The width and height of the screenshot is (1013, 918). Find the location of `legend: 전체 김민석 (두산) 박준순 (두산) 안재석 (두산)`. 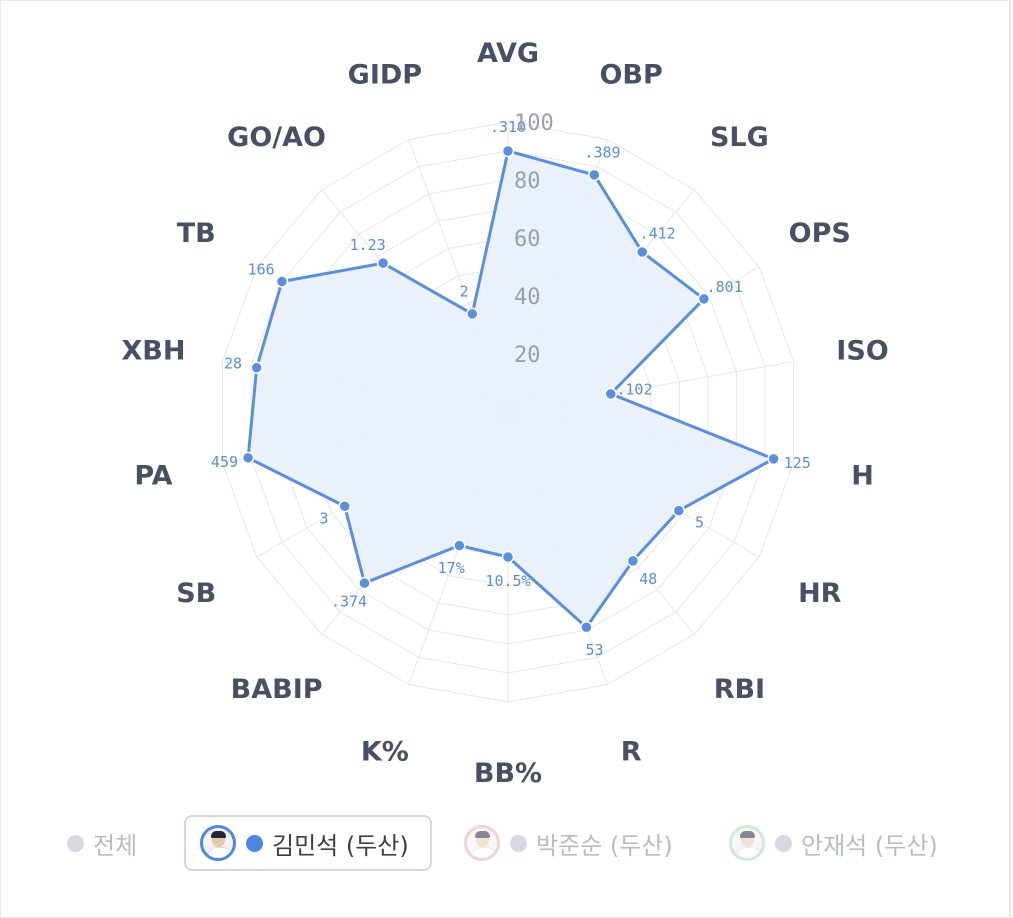

legend: 전체 김민석 (두산) 박준순 (두산) 안재석 (두산) is located at coordinates (506, 844).